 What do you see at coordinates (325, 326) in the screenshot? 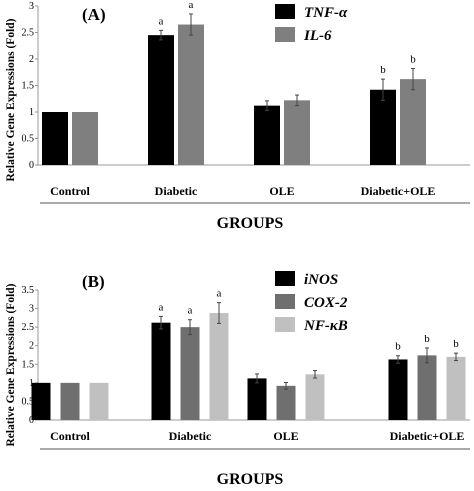
I see `legend-label: NF-κB` at bounding box center [325, 326].